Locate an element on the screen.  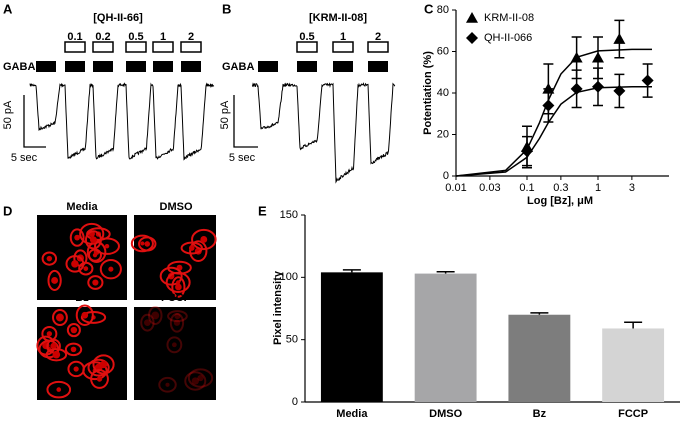
y-tick-label: 80 is located at coordinates (443, 10).